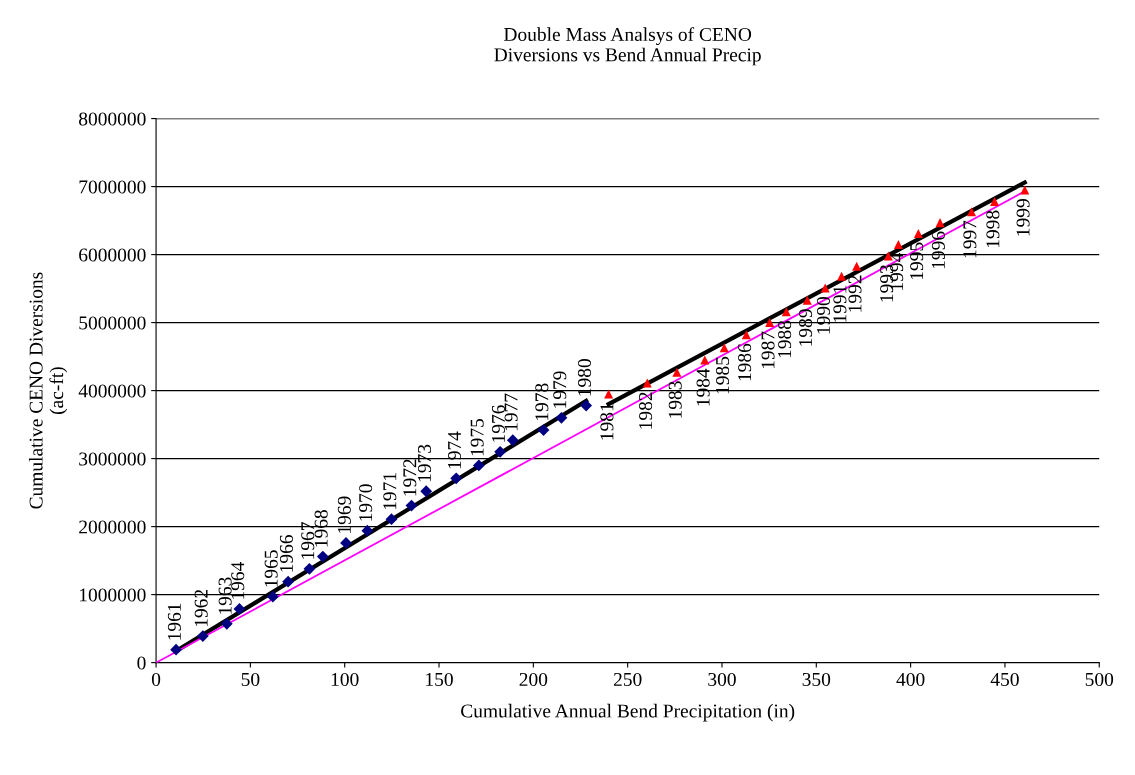 The height and width of the screenshot is (775, 1135). Describe the element at coordinates (627, 679) in the screenshot. I see `x-tick-label: 250` at that location.